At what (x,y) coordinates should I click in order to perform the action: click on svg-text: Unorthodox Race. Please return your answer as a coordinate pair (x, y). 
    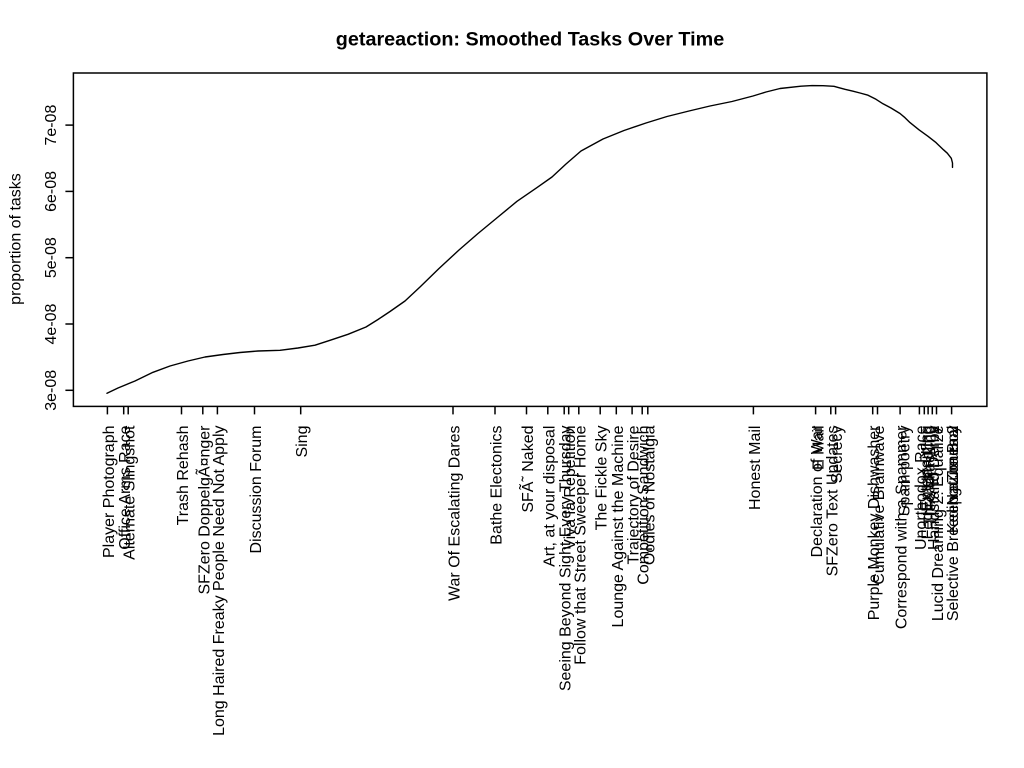
    Looking at the image, I should click on (921, 487).